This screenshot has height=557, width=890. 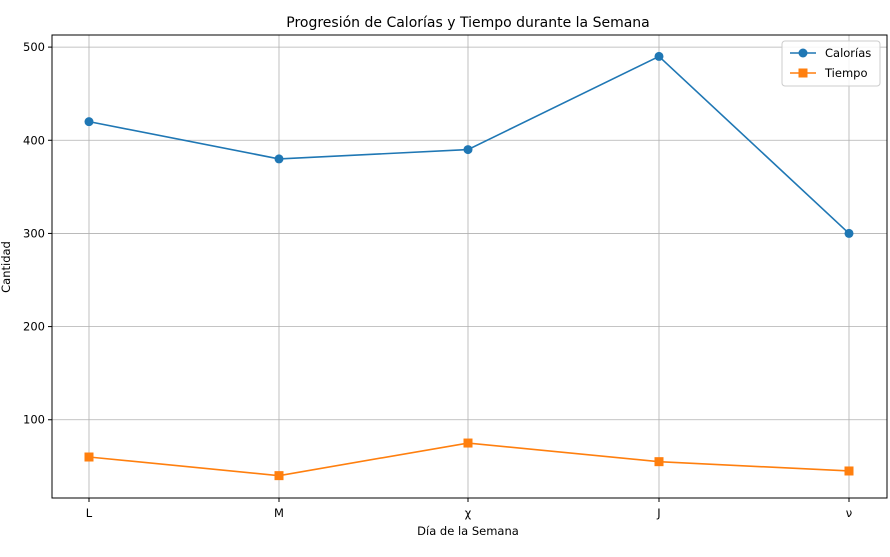 I want to click on legend-label-calorias: Calorías, so click(x=848, y=53).